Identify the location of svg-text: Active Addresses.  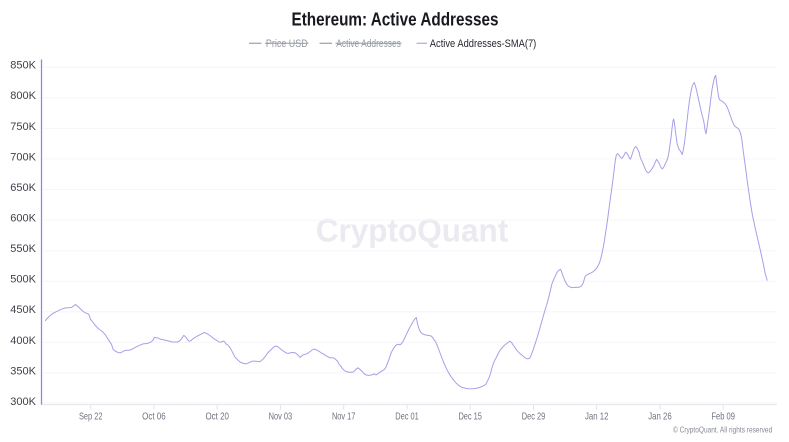
(368, 44).